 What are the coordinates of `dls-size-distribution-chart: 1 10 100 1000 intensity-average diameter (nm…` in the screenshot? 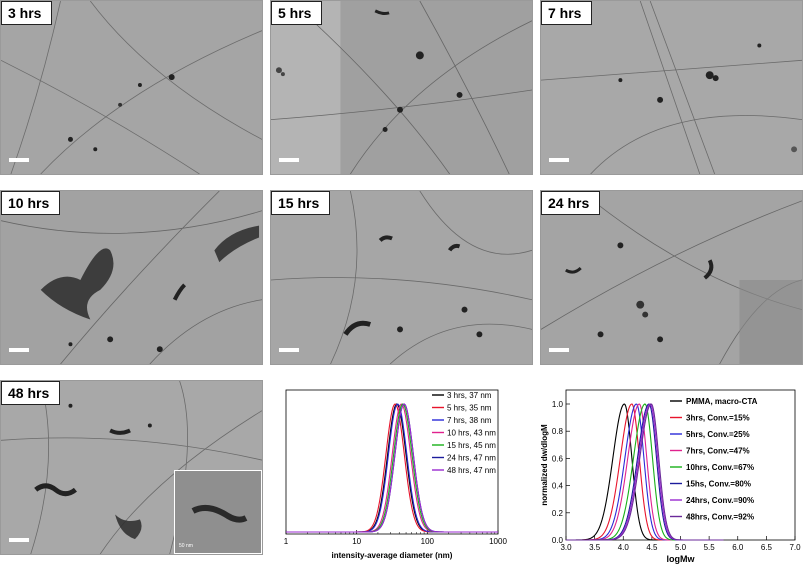 It's located at (395, 474).